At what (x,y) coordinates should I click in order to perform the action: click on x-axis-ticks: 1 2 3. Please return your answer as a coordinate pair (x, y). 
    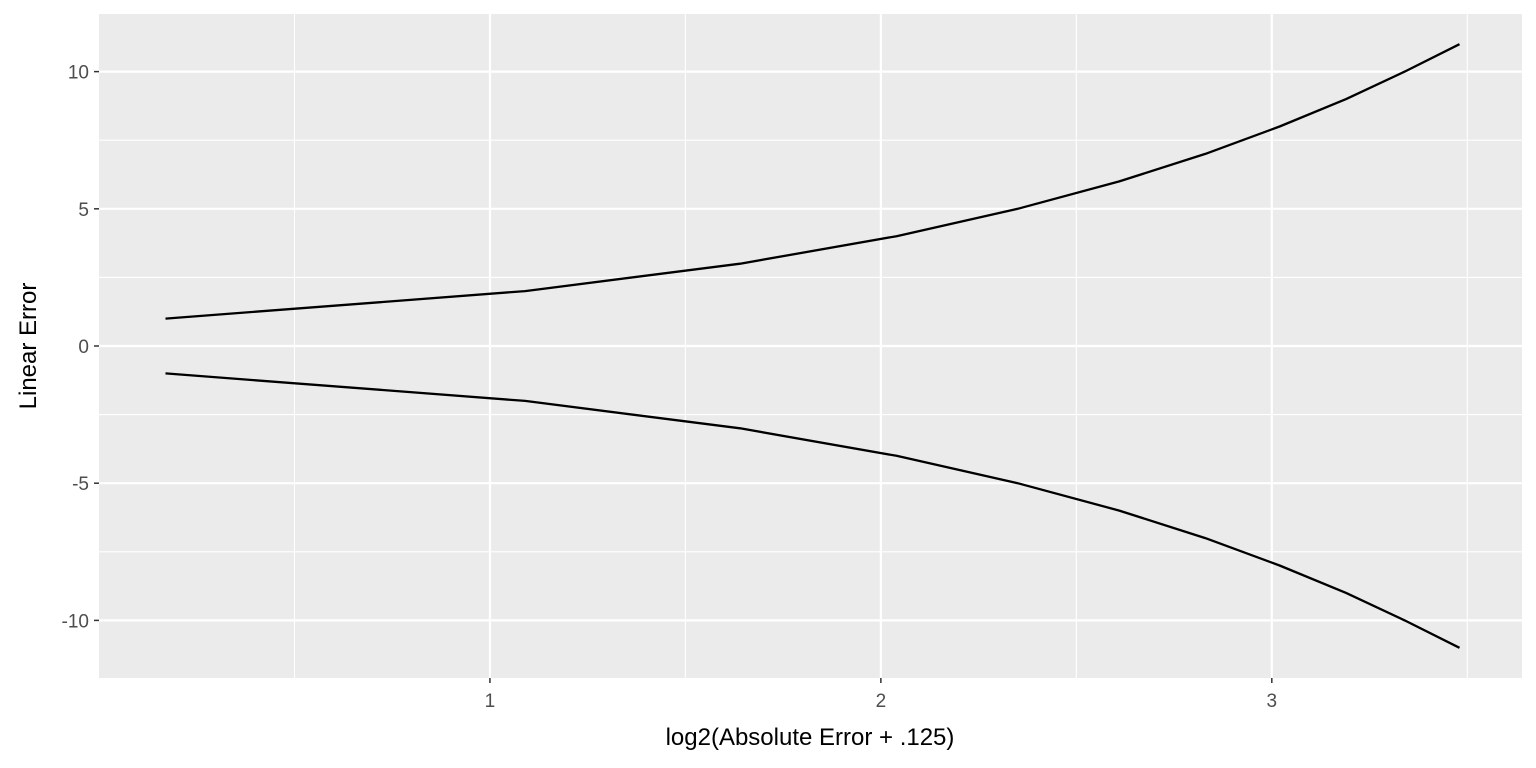
    Looking at the image, I should click on (881, 695).